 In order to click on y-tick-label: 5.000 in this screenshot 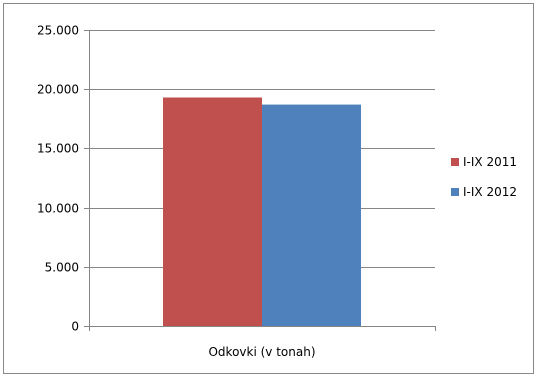, I will do `click(62, 268)`.